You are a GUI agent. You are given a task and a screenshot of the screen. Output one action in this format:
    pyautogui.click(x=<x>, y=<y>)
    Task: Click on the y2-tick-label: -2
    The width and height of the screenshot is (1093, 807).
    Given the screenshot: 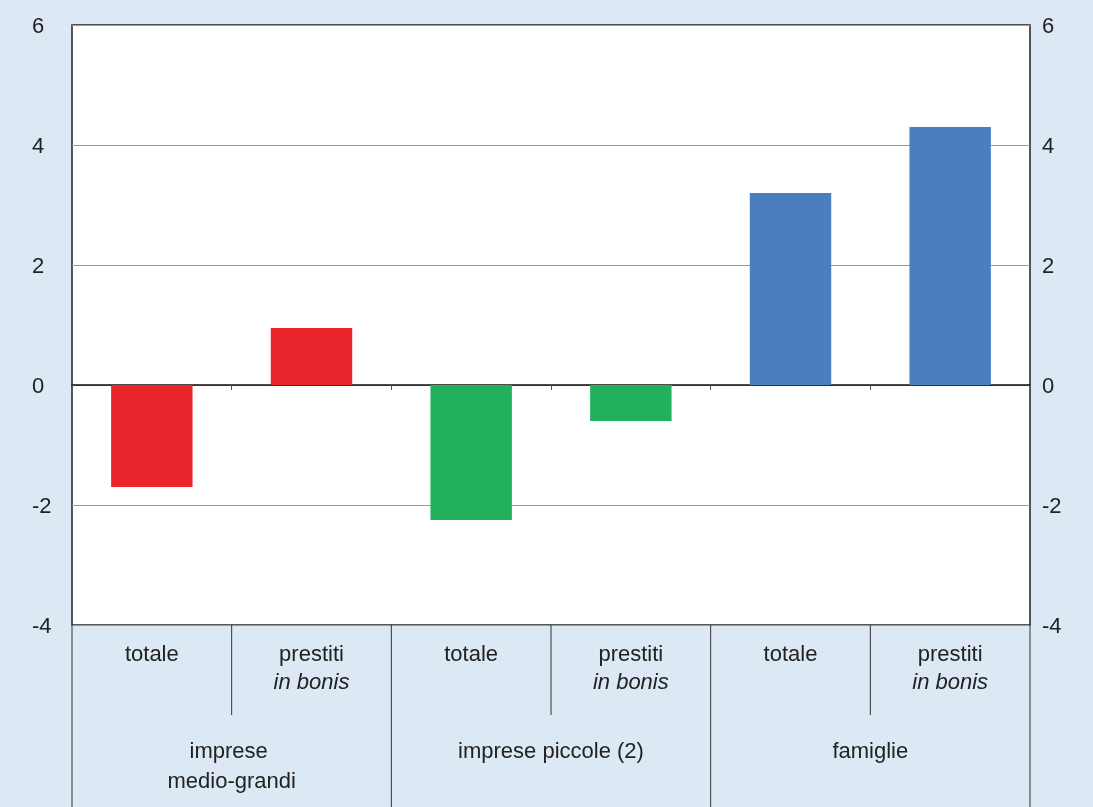 What is the action you would take?
    pyautogui.click(x=1052, y=505)
    